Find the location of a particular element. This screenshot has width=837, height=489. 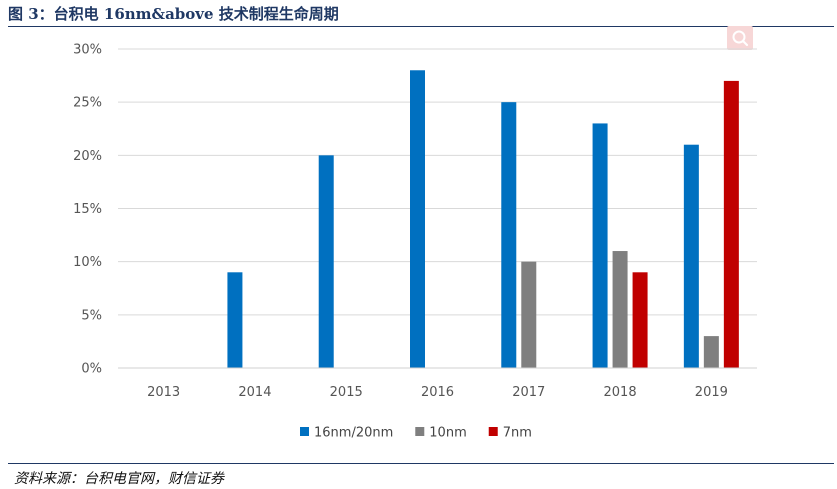

bar-2018-16nm/20nm is located at coordinates (600, 245).